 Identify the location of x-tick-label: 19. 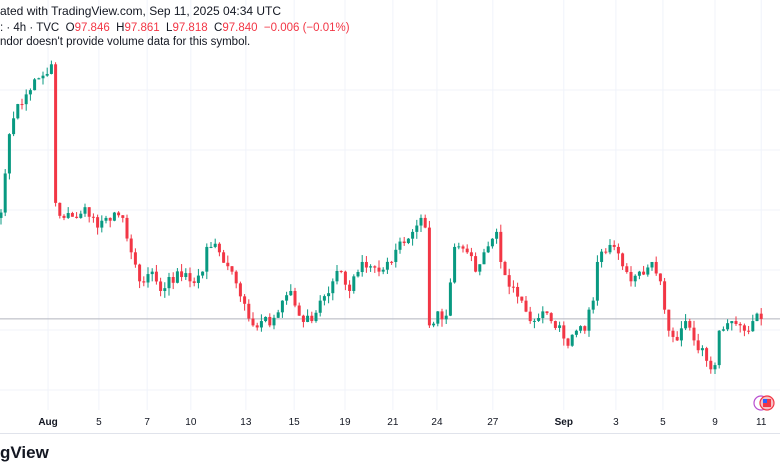
(345, 422).